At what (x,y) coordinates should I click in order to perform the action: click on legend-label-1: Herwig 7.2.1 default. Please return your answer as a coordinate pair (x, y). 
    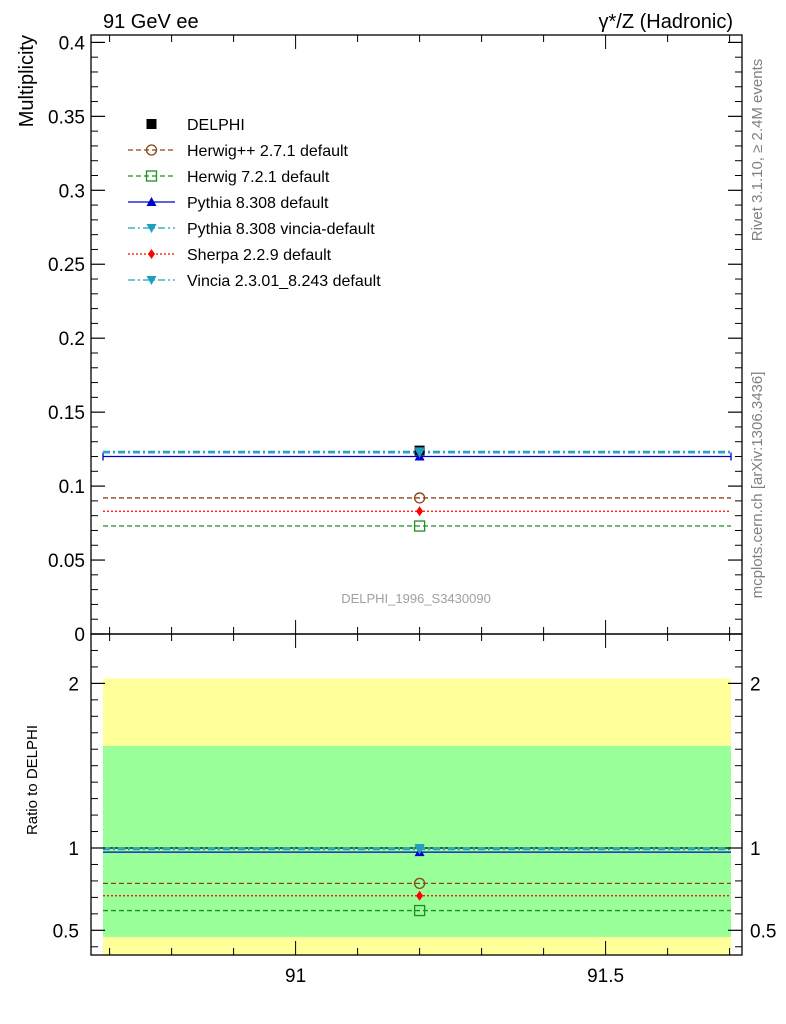
    Looking at the image, I should click on (258, 177).